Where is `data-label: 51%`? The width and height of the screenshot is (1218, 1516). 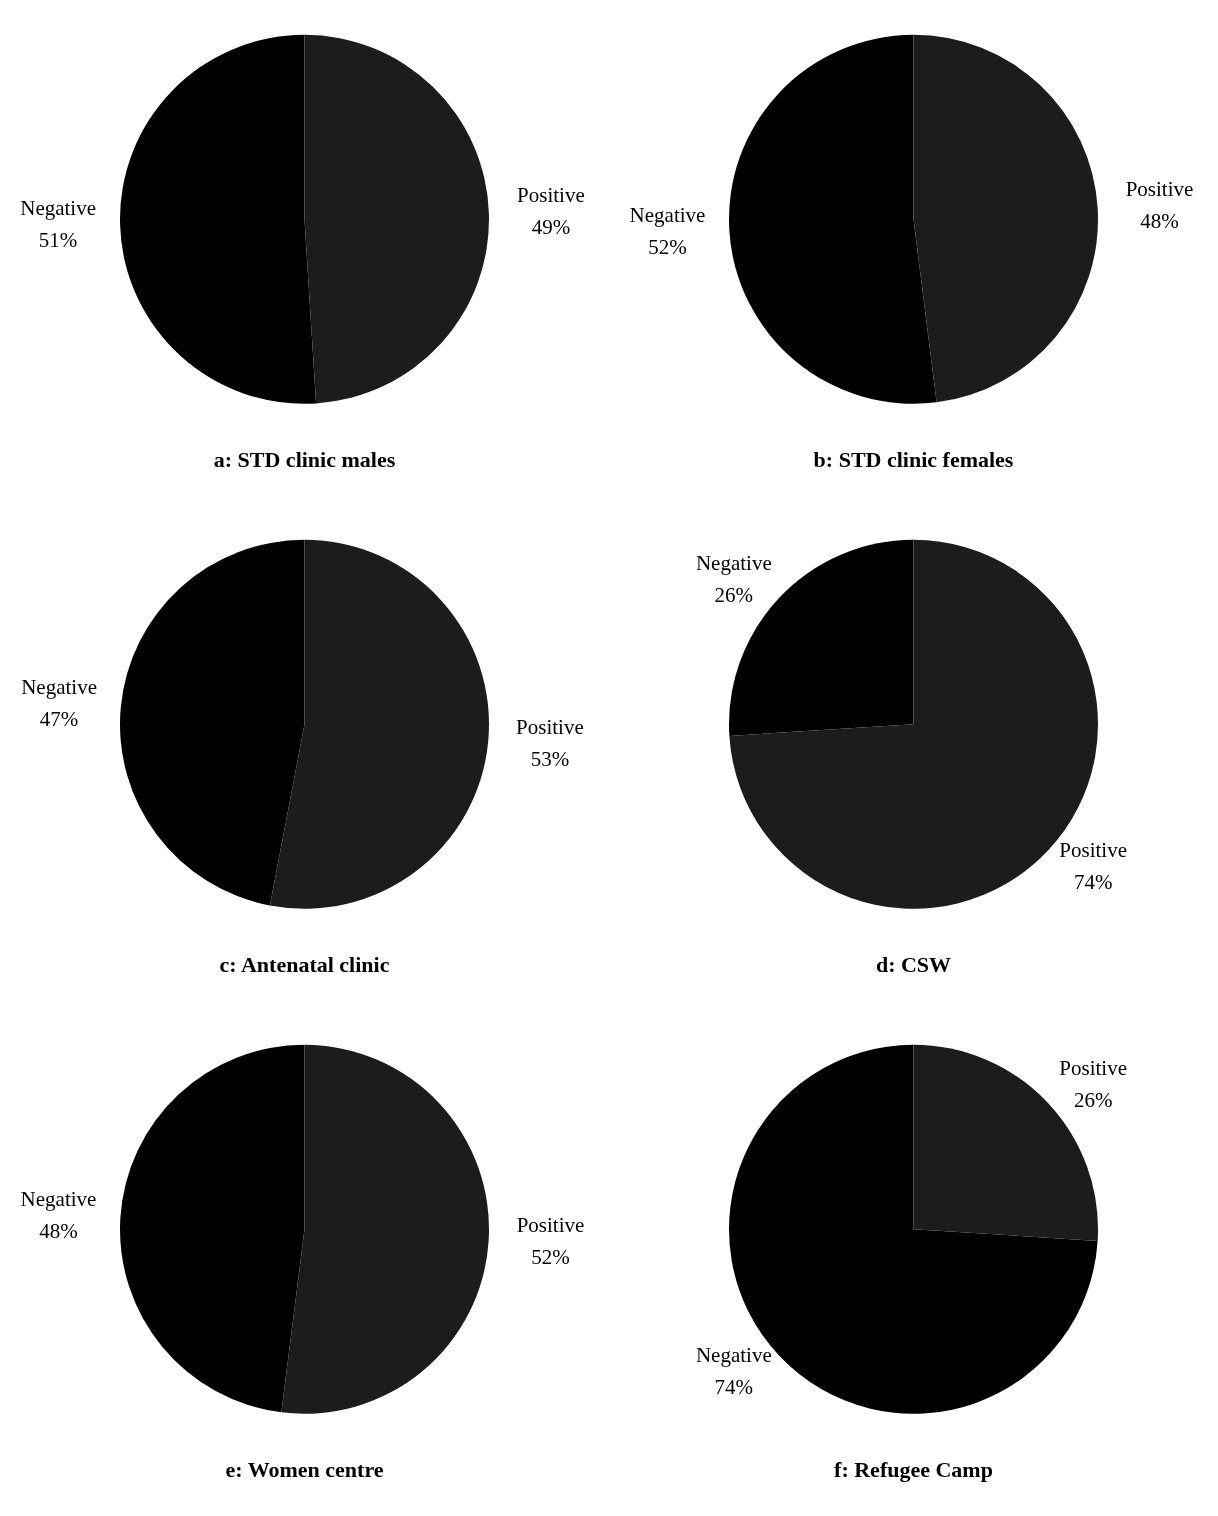 data-label: 51% is located at coordinates (58, 240).